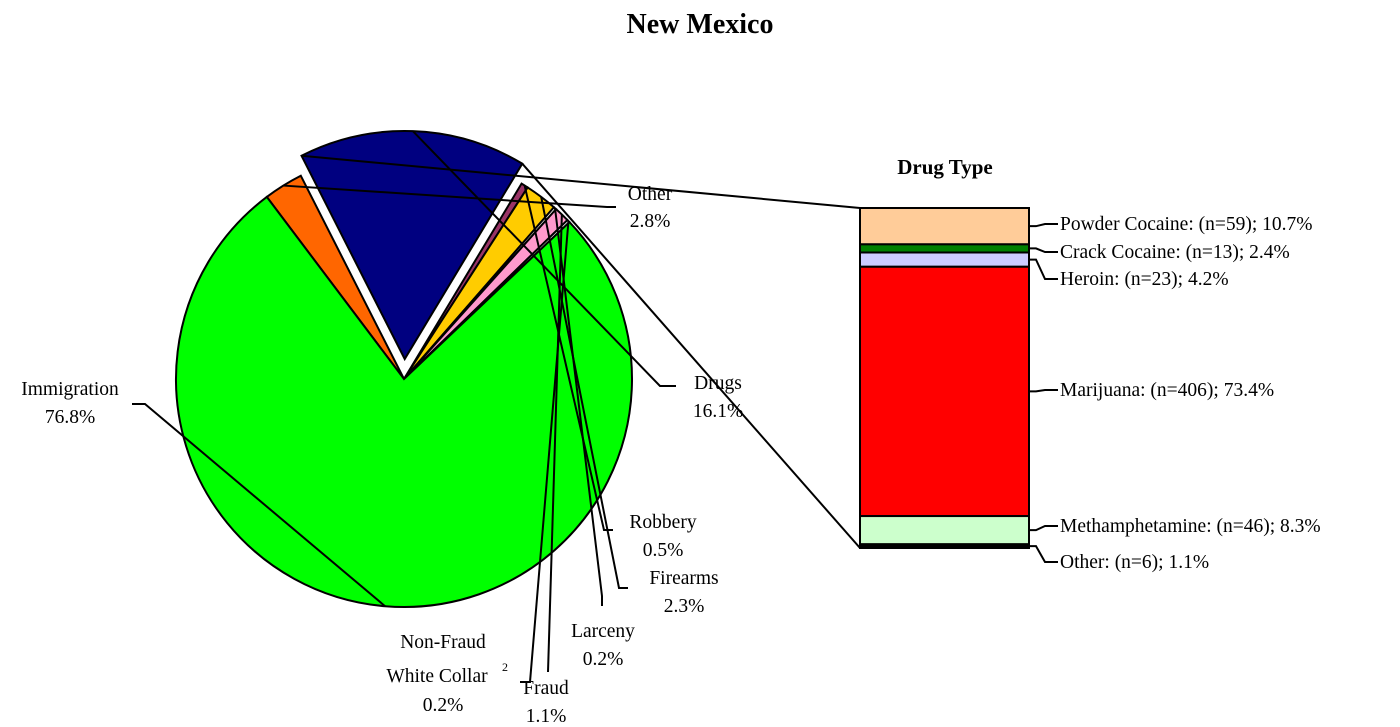 This screenshot has height=727, width=1400. I want to click on label-robbery: Robbery, so click(662, 522).